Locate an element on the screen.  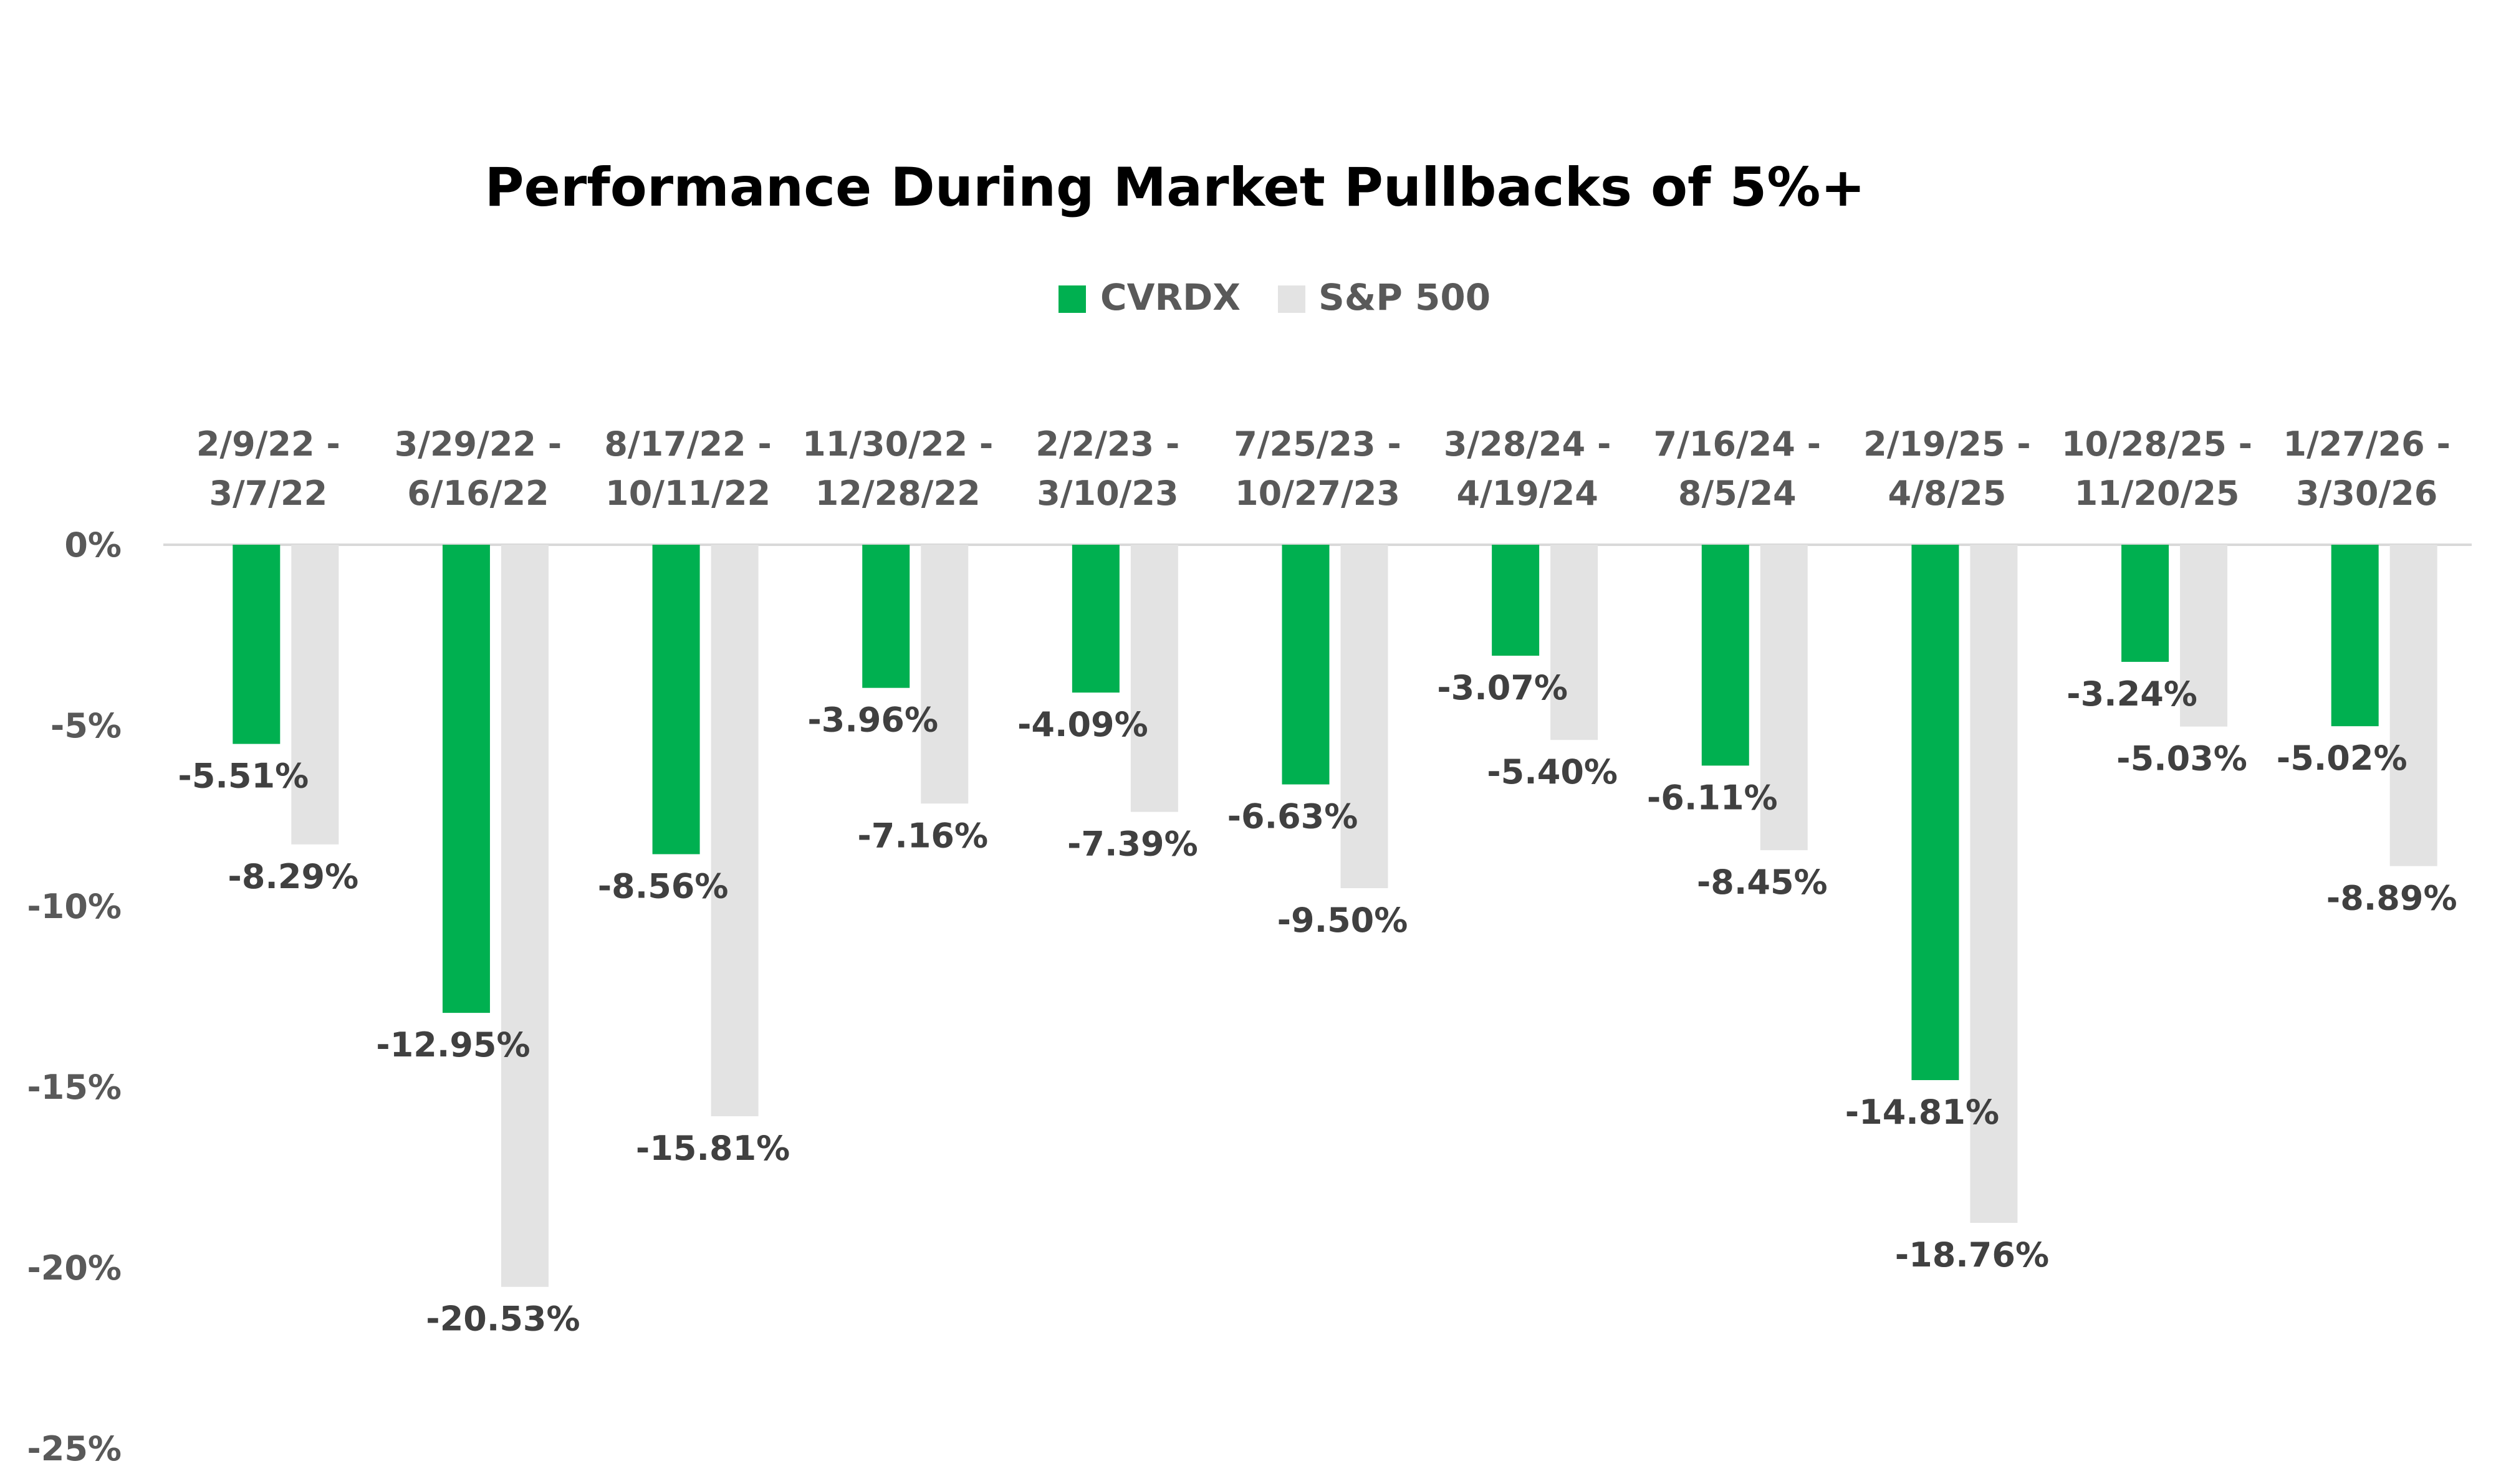
data-label-sp500: -7.39% is located at coordinates (1132, 844).